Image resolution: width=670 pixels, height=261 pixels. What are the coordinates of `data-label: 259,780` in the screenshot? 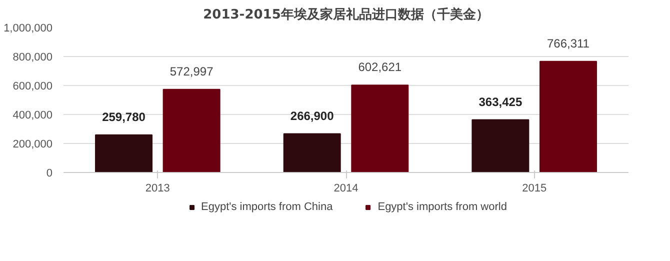 It's located at (124, 117).